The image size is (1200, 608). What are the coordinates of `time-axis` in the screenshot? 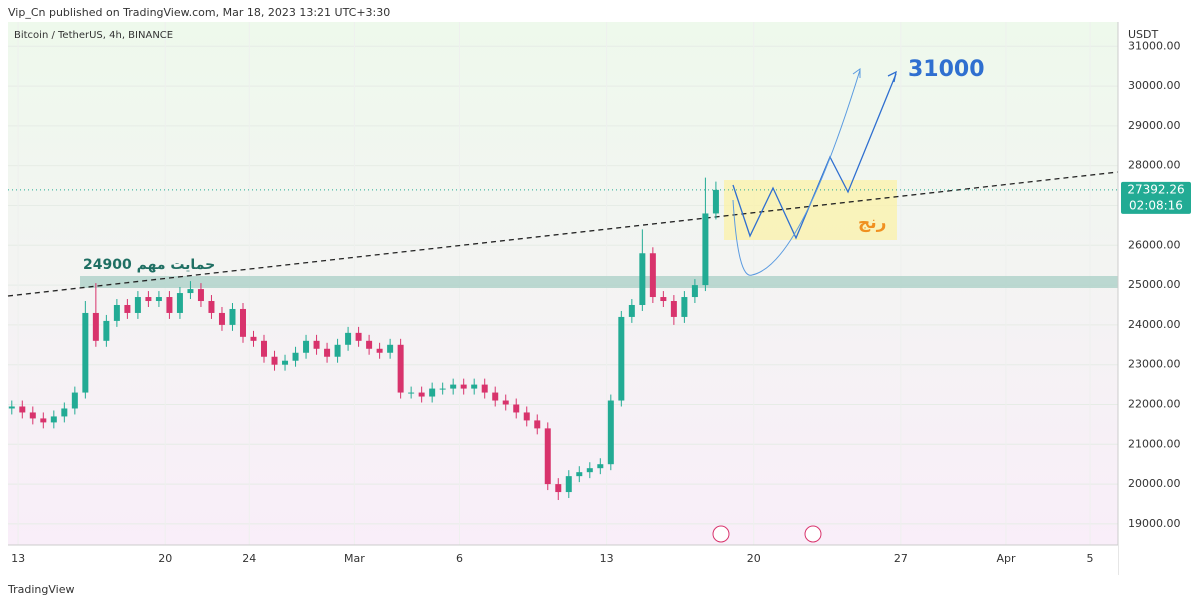 It's located at (559, 560).